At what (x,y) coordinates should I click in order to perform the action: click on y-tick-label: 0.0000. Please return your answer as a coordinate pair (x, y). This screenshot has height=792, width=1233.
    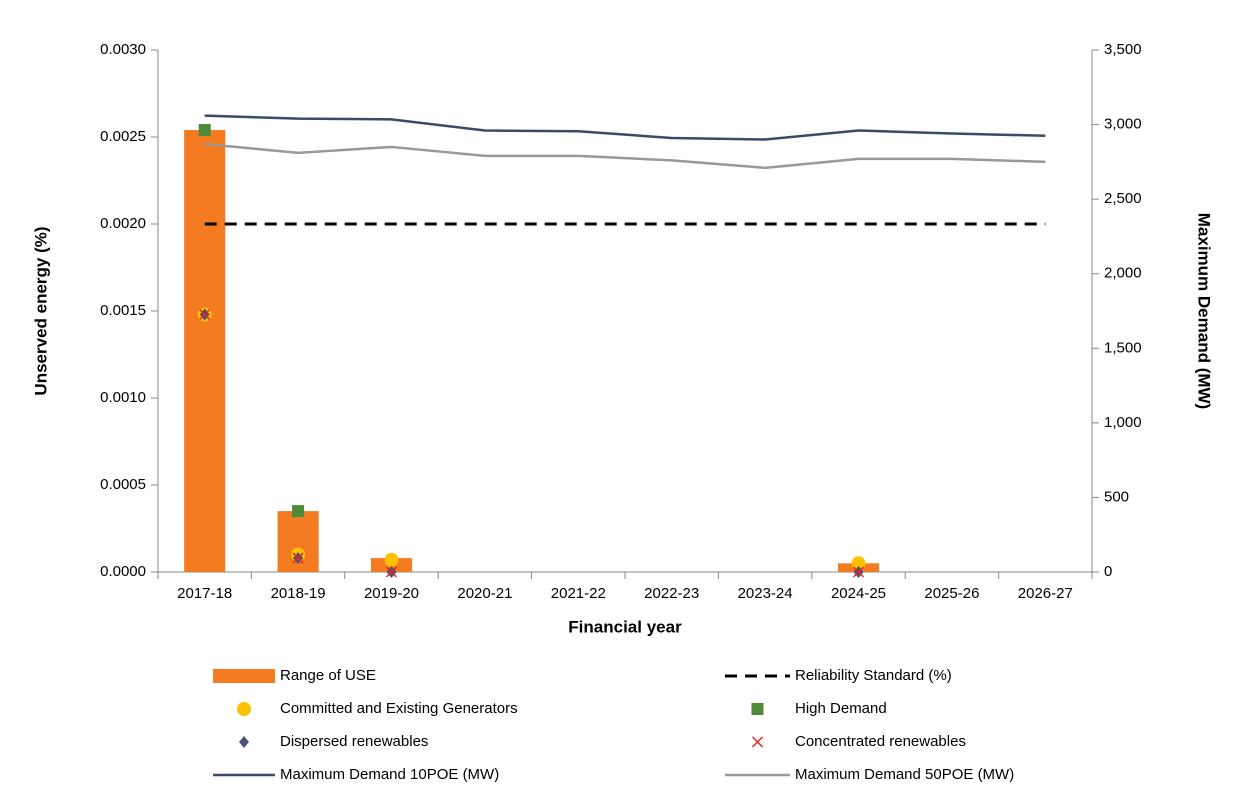
    Looking at the image, I should click on (123, 571).